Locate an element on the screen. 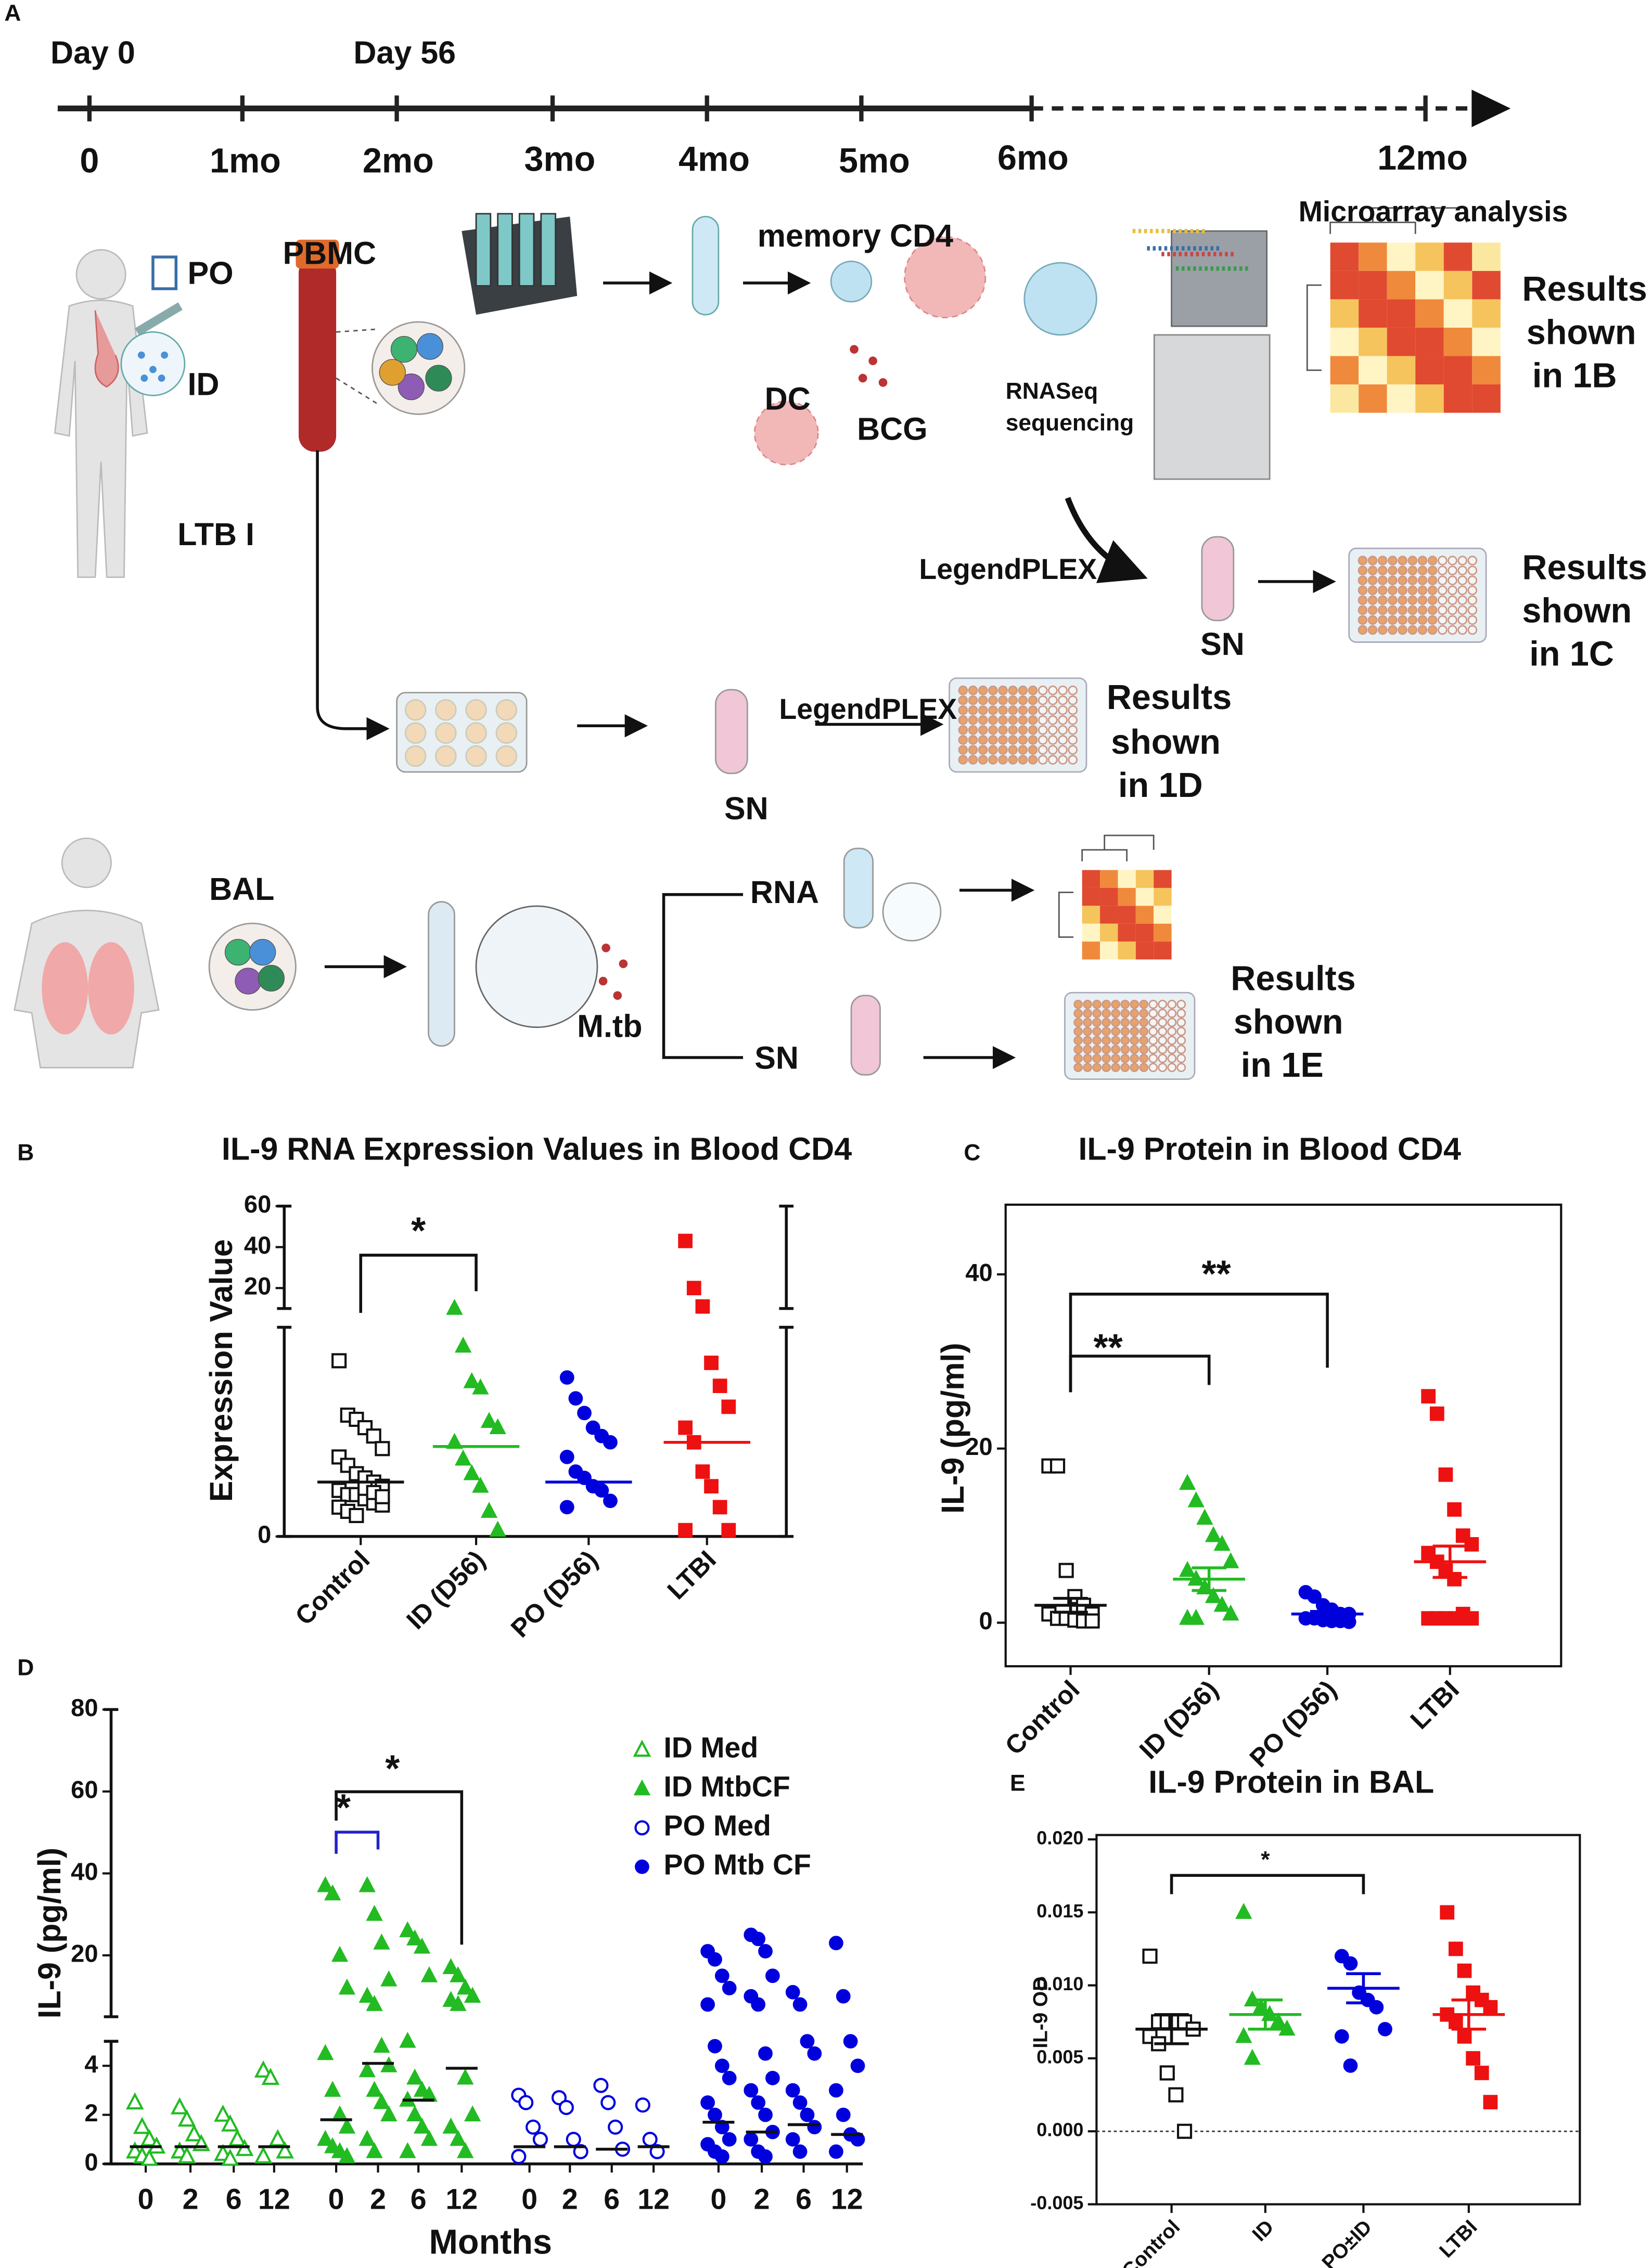  tube is located at coordinates (705, 266).